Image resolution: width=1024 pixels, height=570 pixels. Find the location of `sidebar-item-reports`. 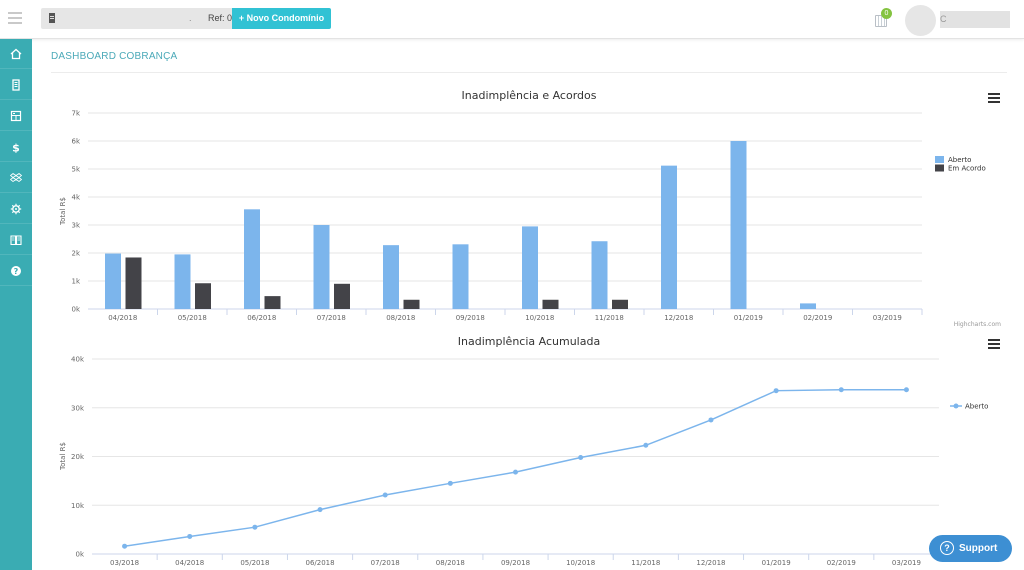

sidebar-item-reports is located at coordinates (16, 240).